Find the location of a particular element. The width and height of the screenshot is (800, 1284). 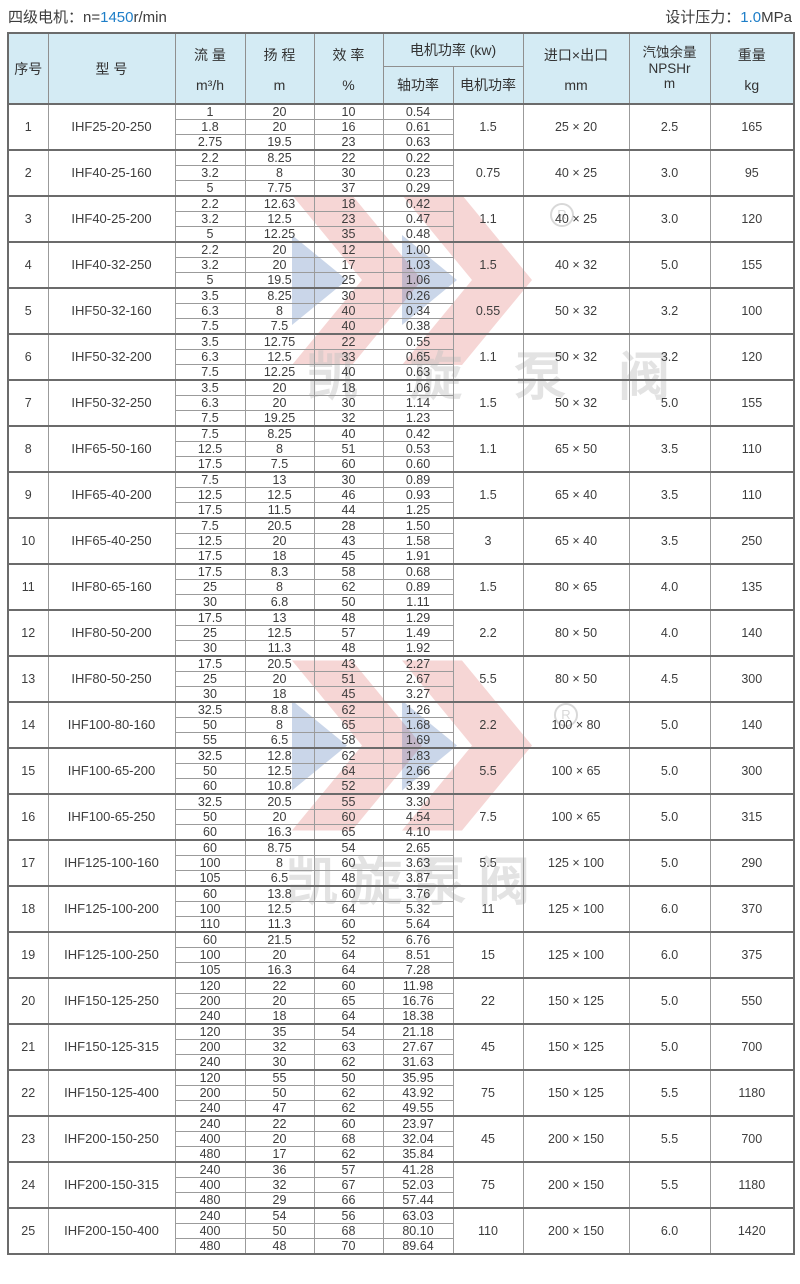

spec-sub-row: 100 8 60 3.63 is located at coordinates (401, 863).